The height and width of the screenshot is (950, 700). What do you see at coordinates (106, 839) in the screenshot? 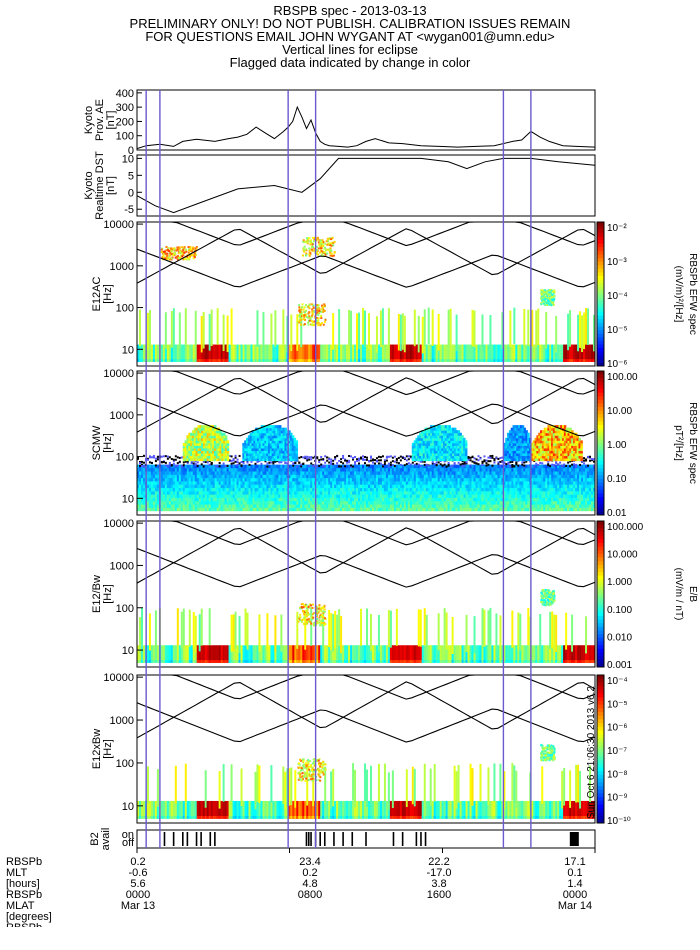
I see `b2-ylabel: avail` at bounding box center [106, 839].